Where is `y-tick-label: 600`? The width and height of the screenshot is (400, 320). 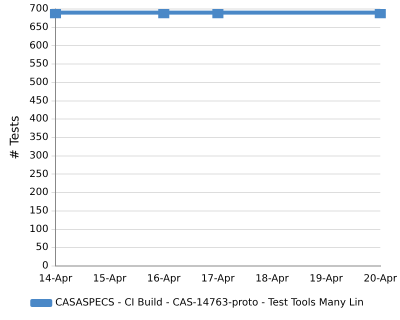
y-tick-label: 600 is located at coordinates (38, 46).